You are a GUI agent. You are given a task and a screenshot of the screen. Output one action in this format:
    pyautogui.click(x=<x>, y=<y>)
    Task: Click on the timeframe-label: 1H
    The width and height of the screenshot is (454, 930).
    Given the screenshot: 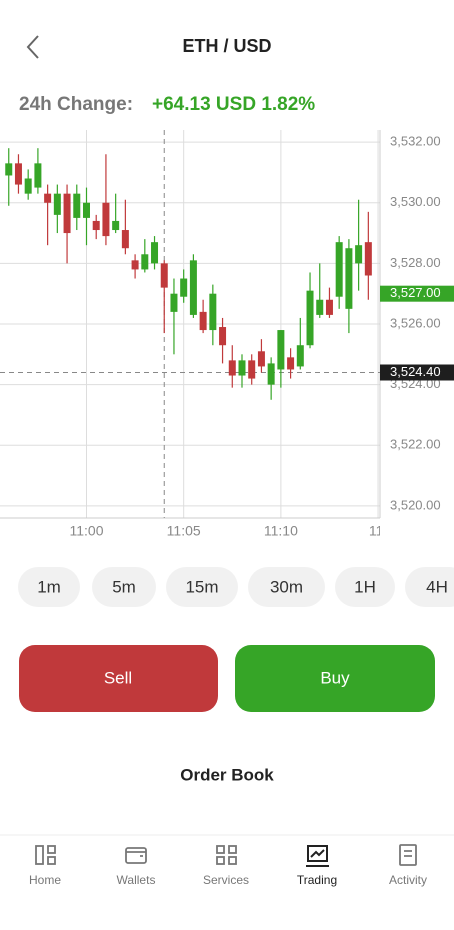 What is the action you would take?
    pyautogui.click(x=365, y=586)
    